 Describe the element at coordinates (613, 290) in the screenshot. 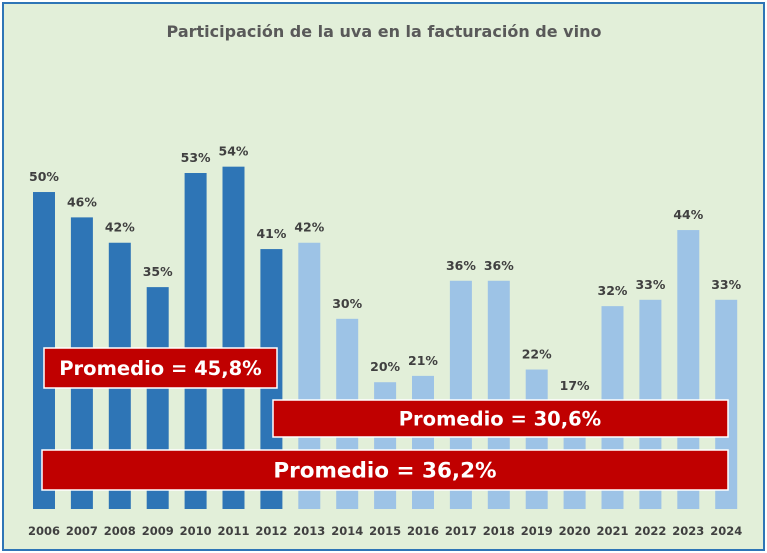

I see `value-label-2021: 32%` at that location.